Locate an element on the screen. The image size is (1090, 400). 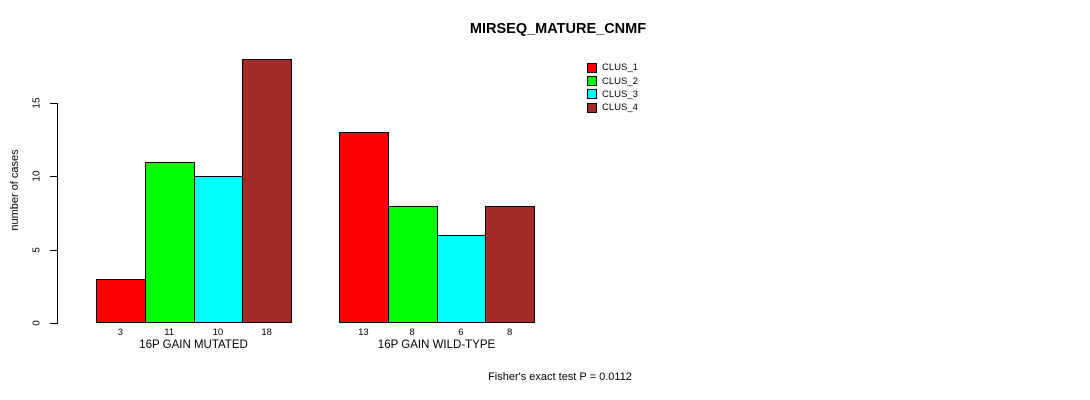
bar-clus_3-group1 is located at coordinates (218, 249).